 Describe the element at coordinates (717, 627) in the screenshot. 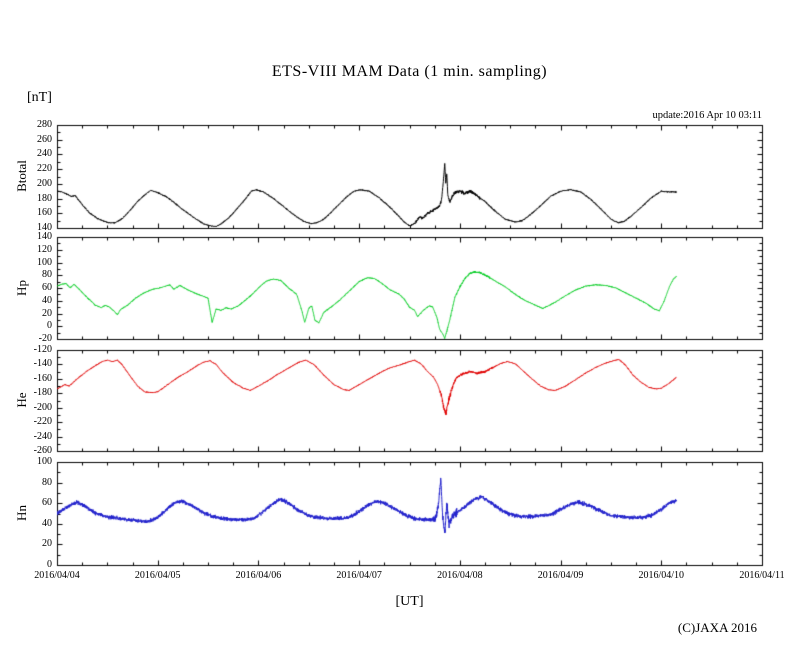

I see `copyright-label: (C)JAXA 2016` at that location.